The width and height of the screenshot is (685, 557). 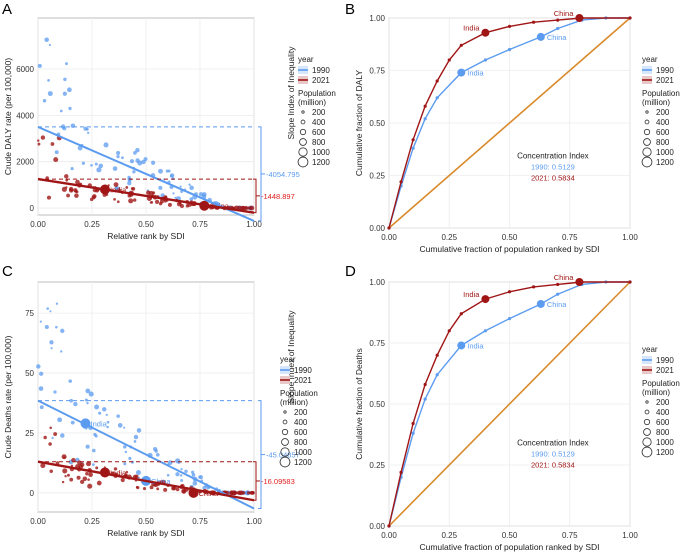 What do you see at coordinates (377, 465) in the screenshot?
I see `y-tick-label: 0.25` at bounding box center [377, 465].